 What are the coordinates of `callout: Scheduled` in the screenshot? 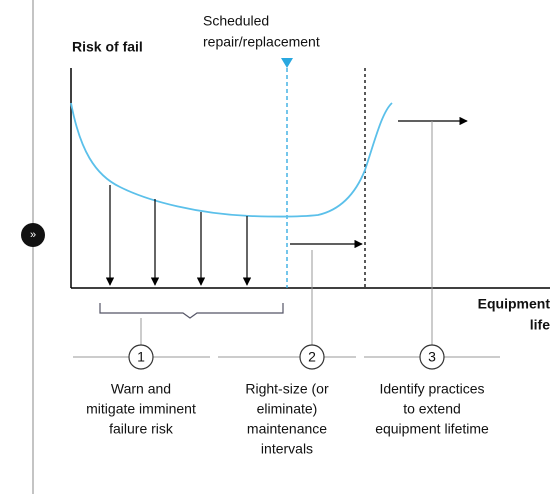 It's located at (236, 21).